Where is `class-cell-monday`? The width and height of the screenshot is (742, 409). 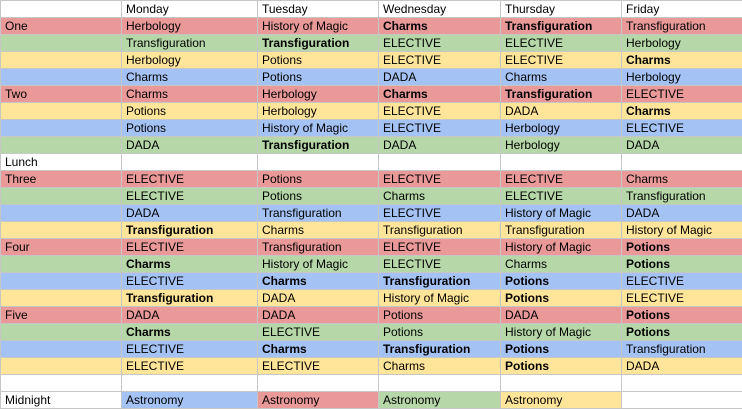
class-cell-monday is located at coordinates (189, 383).